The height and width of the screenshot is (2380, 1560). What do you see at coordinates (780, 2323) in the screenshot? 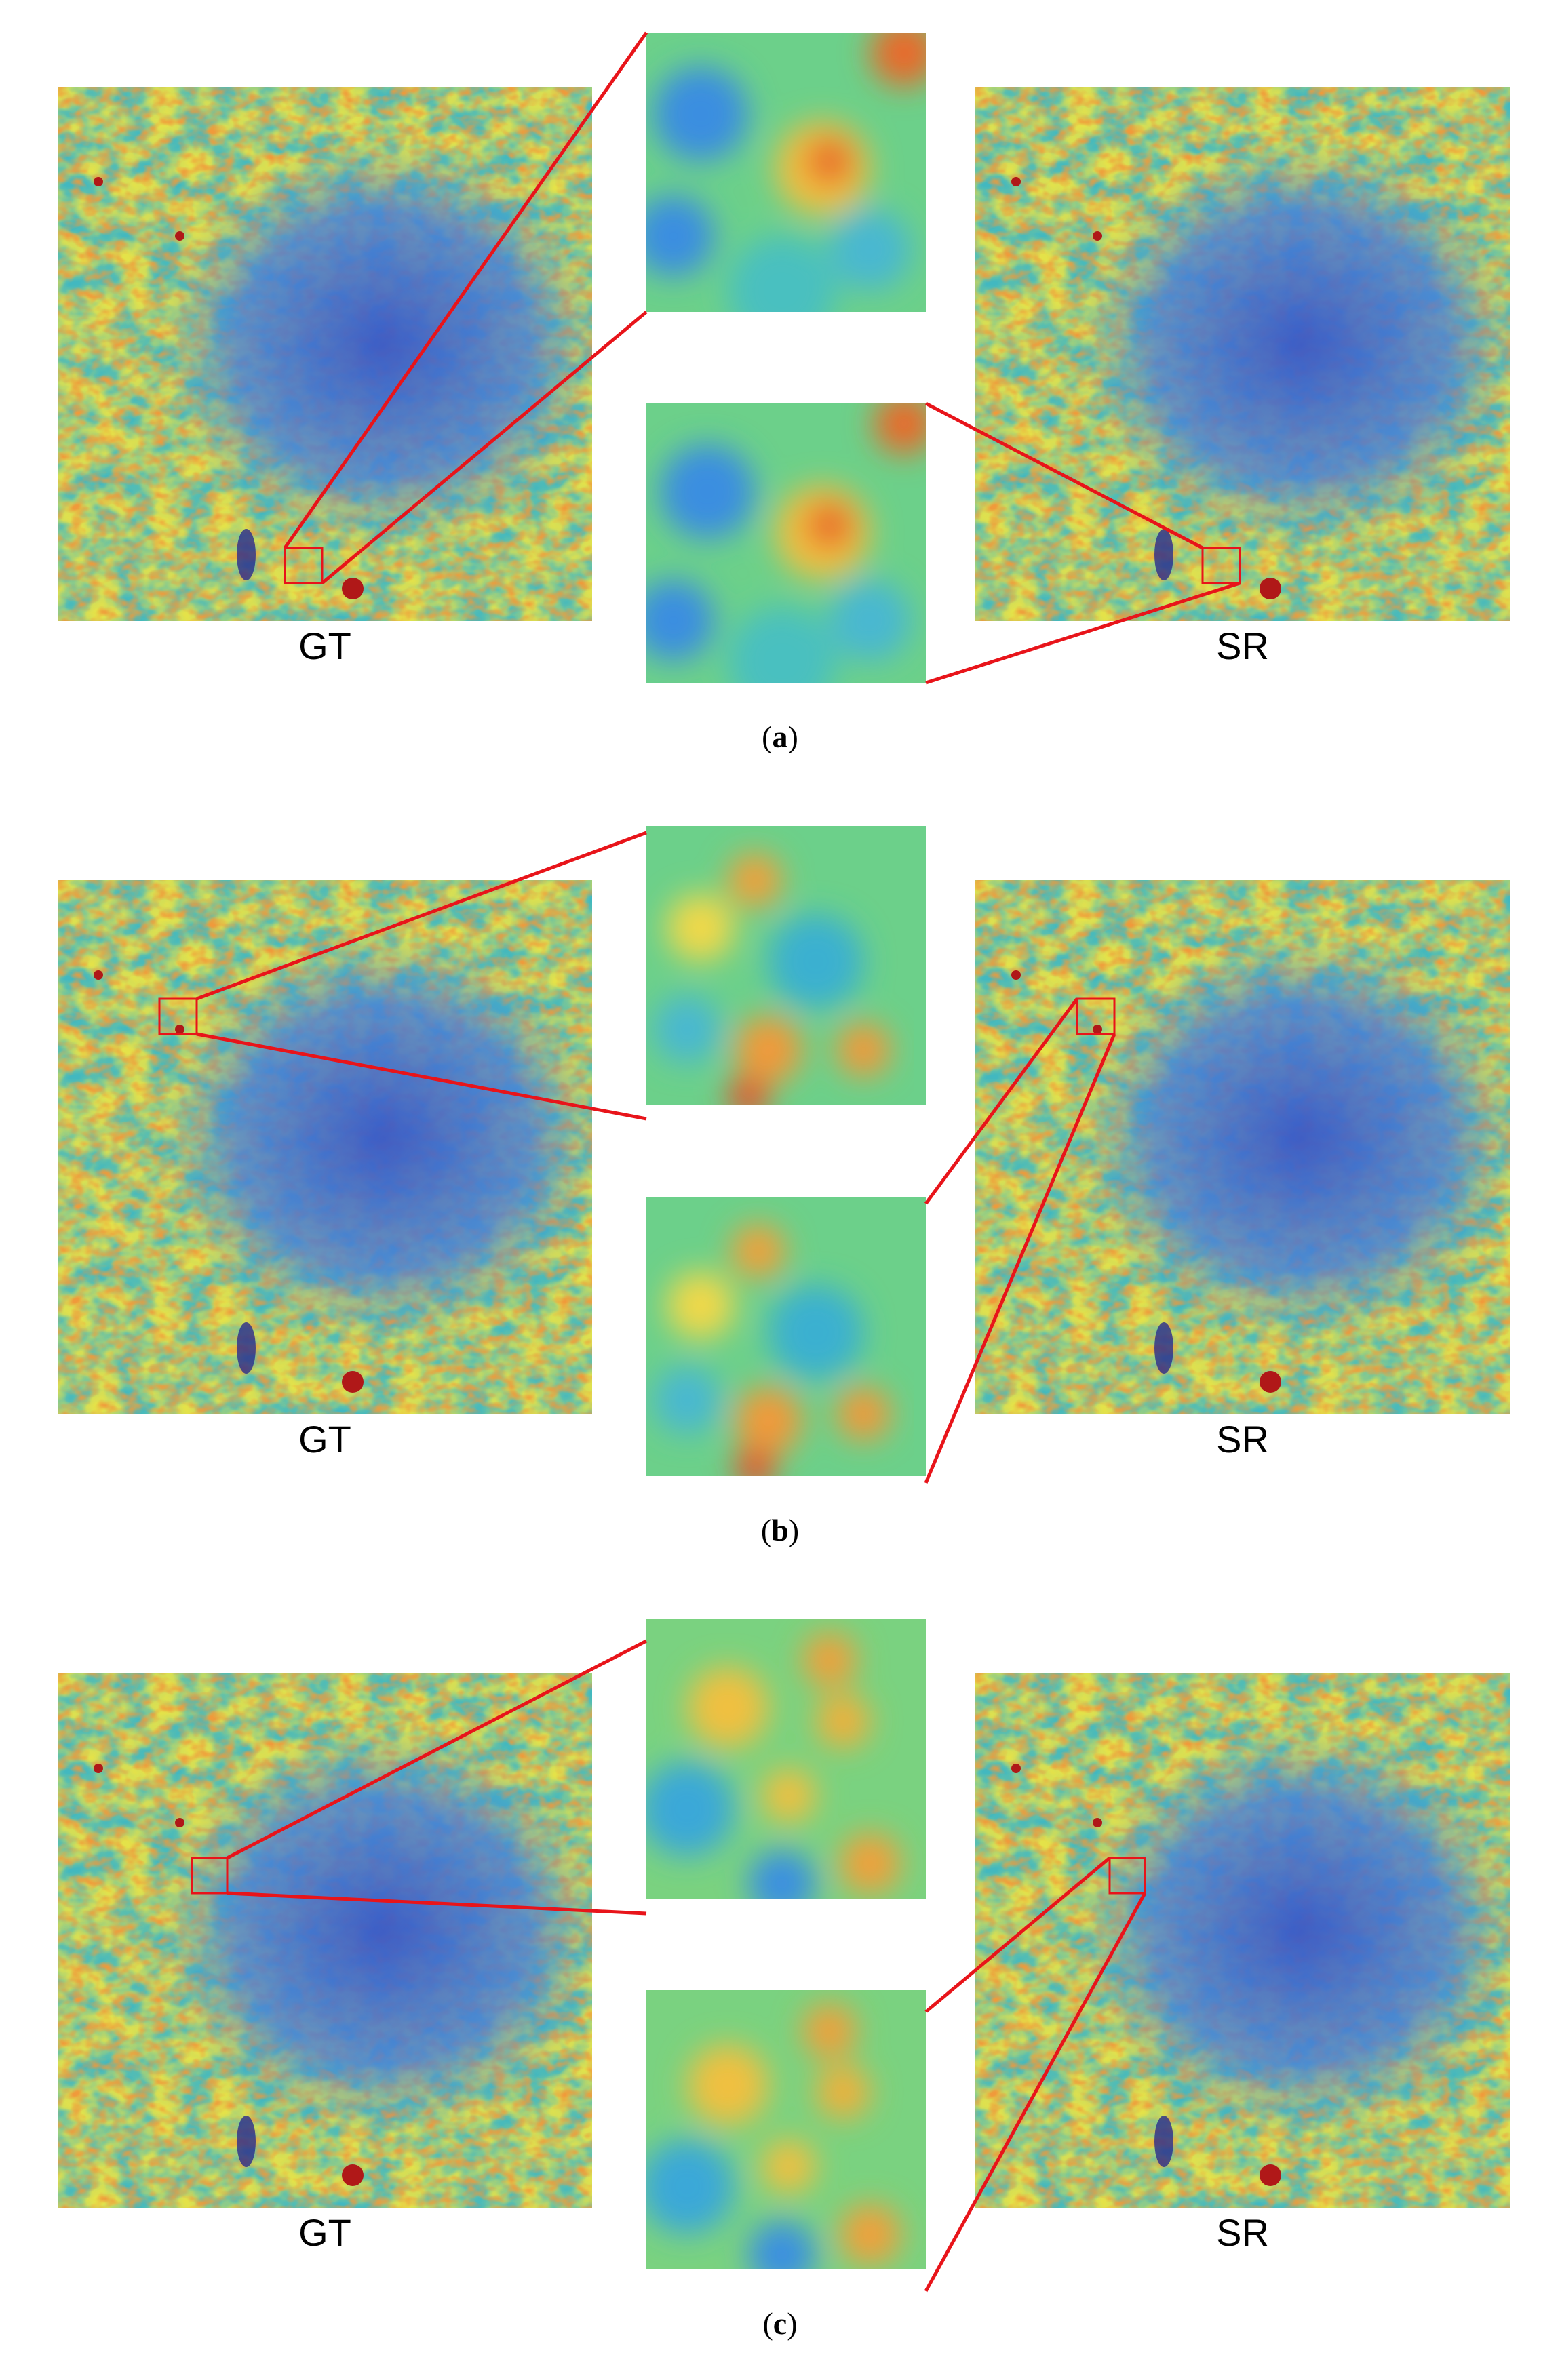
I see `subfigure-caption: (c)` at bounding box center [780, 2323].